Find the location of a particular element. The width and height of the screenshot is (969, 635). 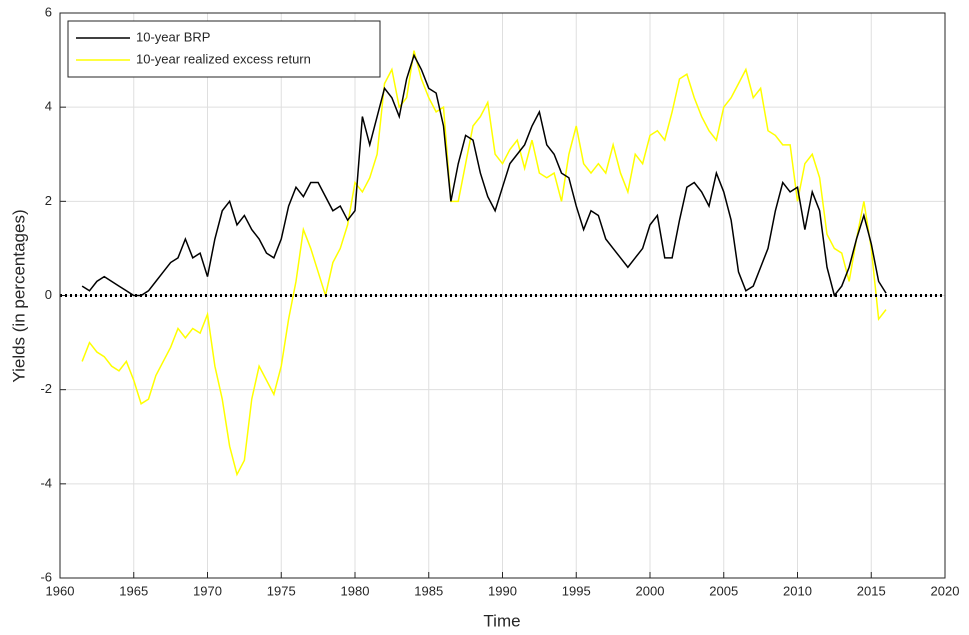

x-tick-label: 2015 is located at coordinates (871, 590).